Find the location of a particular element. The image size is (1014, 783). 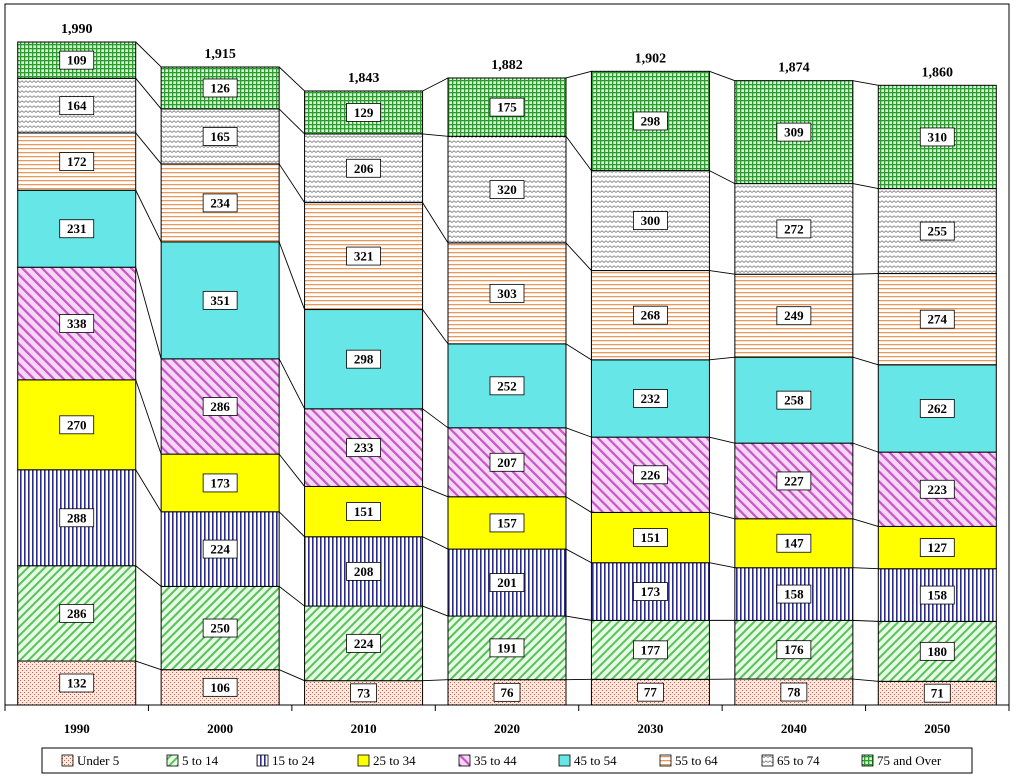

data-label: 132 is located at coordinates (77, 683).